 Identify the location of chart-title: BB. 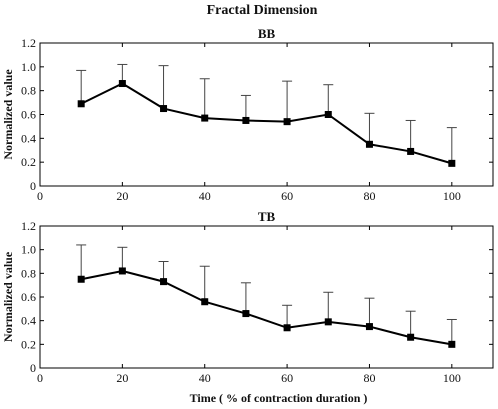
(267, 33).